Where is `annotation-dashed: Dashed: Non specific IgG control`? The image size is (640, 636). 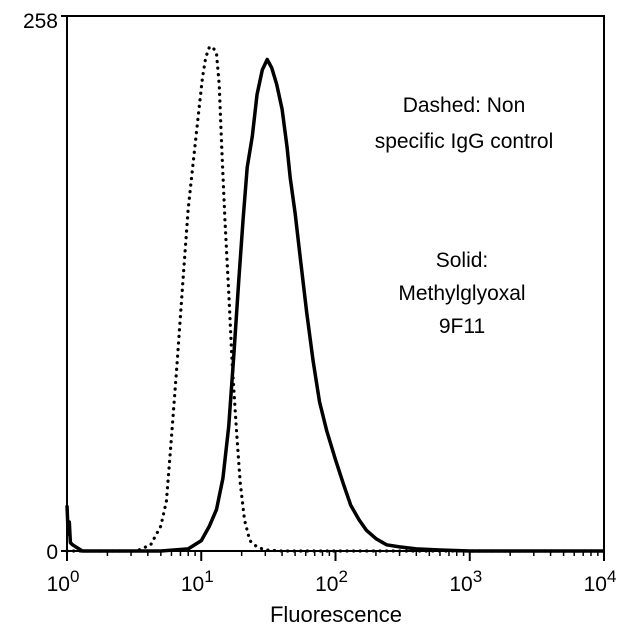 annotation-dashed: Dashed: Non specific IgG control is located at coordinates (464, 123).